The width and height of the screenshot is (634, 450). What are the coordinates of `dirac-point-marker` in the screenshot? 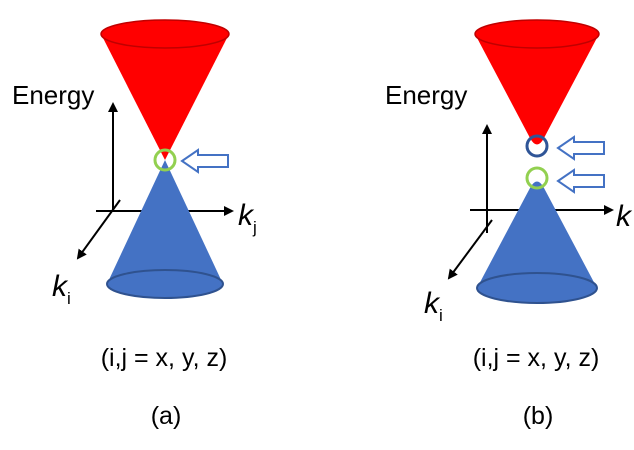 It's located at (165, 160).